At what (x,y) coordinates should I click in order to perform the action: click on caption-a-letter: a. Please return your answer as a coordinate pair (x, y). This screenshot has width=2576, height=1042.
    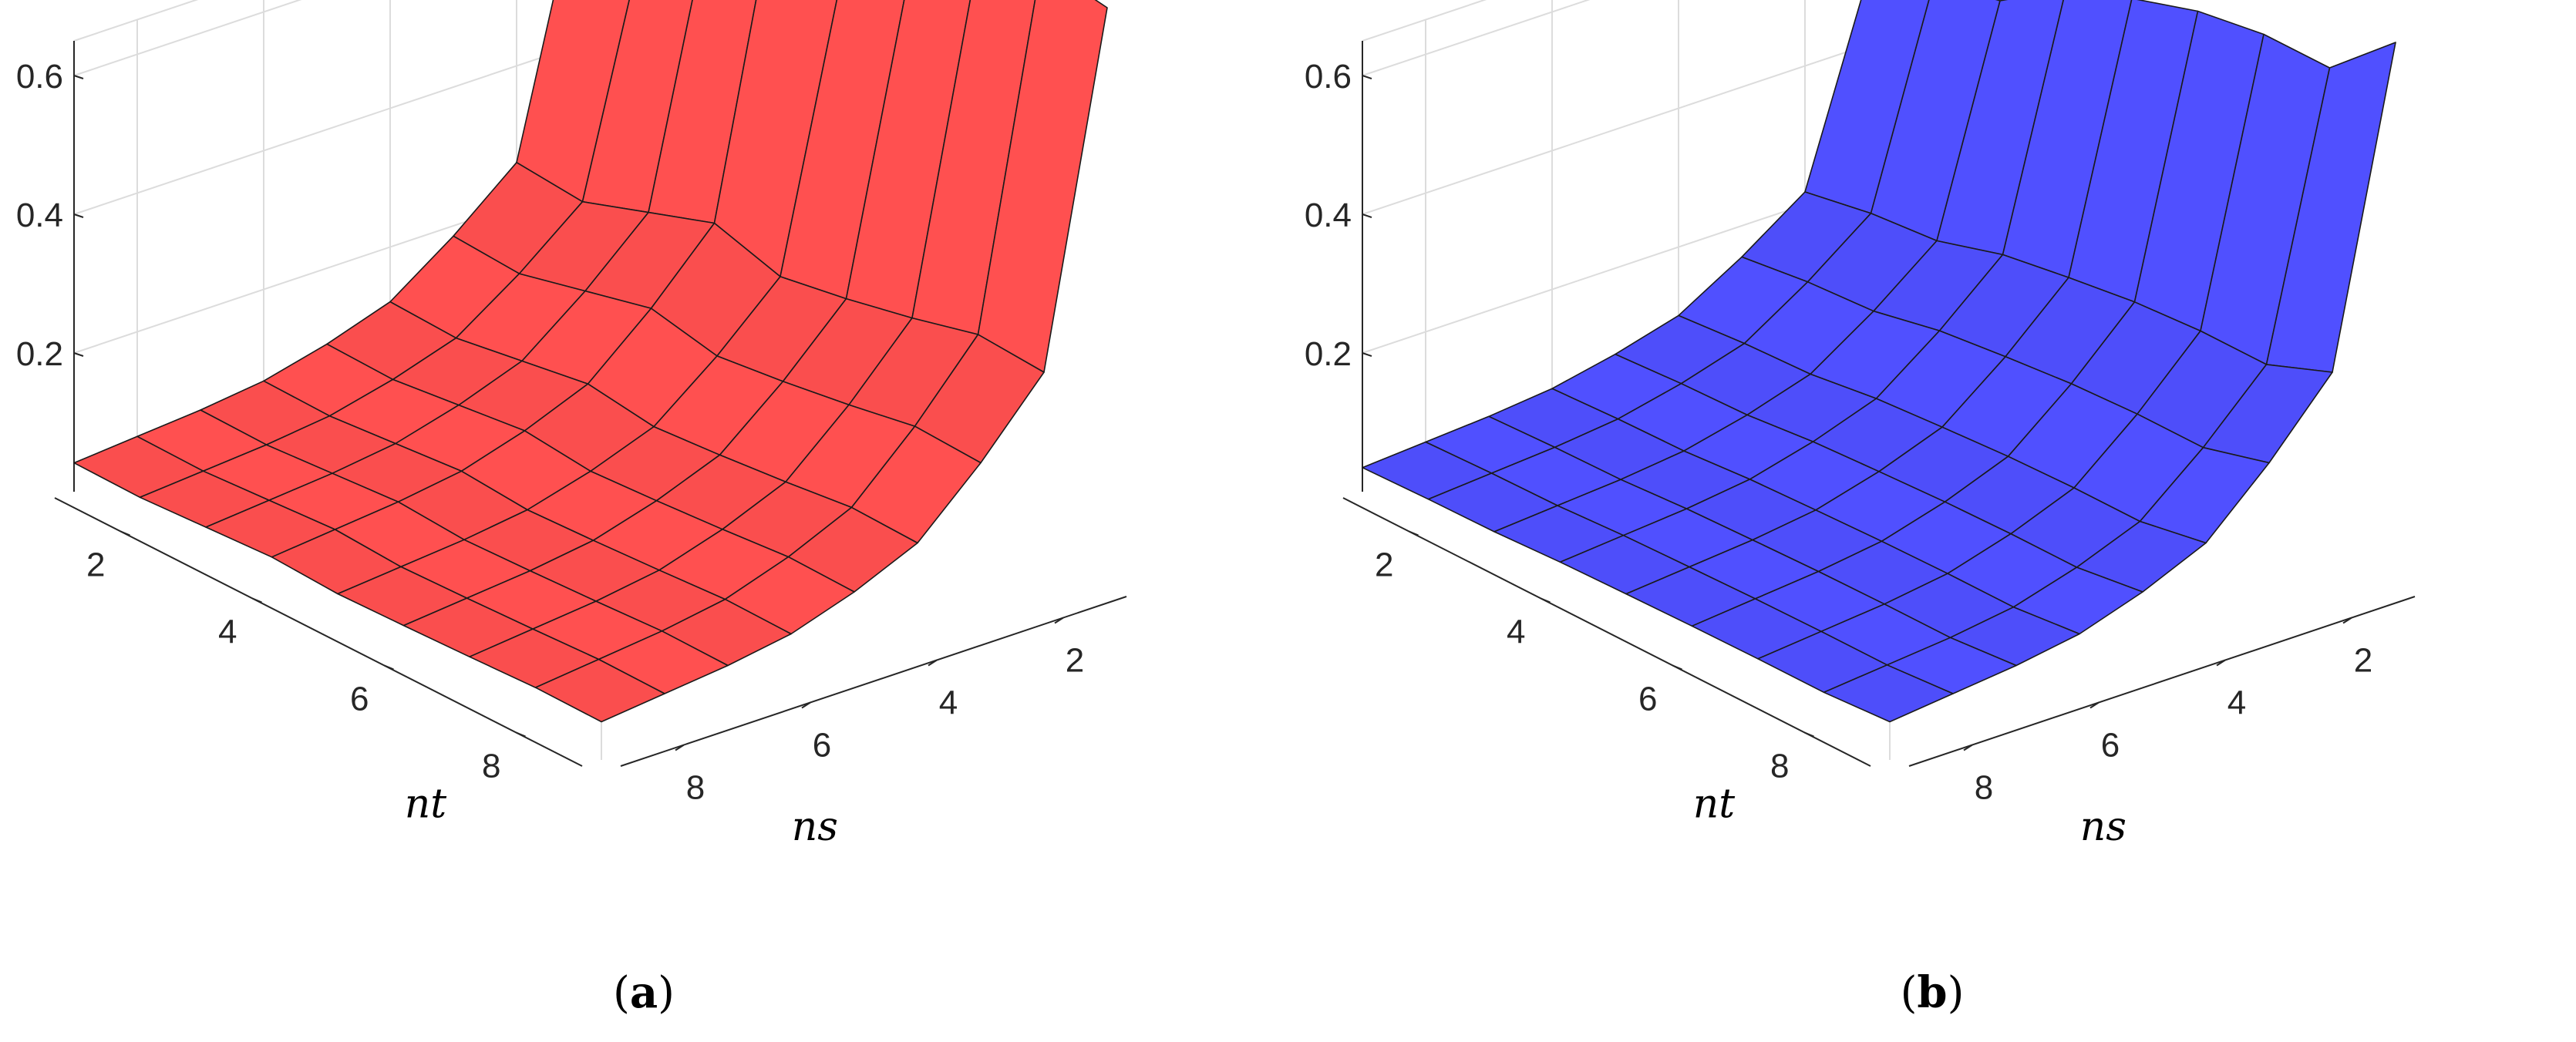
    Looking at the image, I should click on (643, 992).